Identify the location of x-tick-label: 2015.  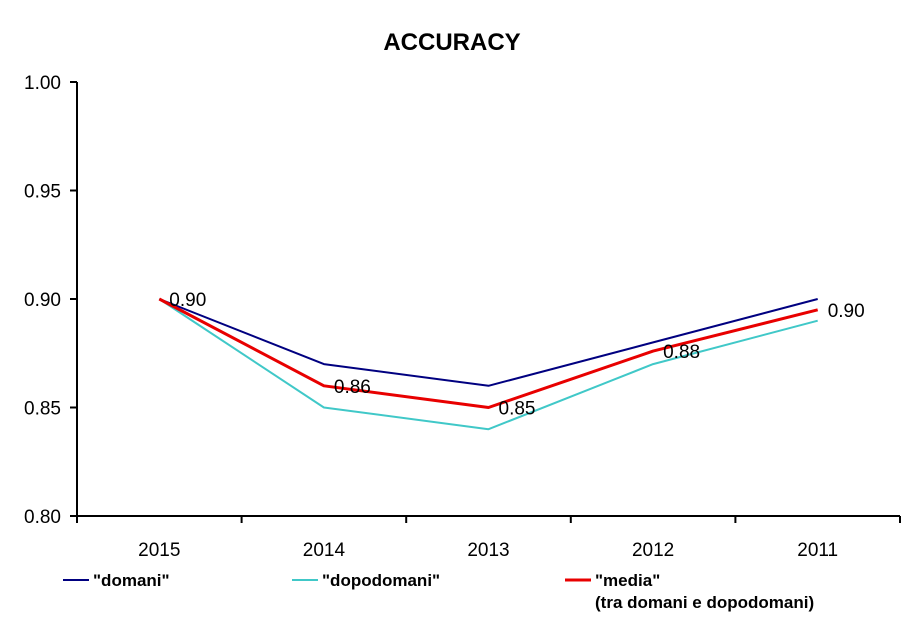
(159, 550).